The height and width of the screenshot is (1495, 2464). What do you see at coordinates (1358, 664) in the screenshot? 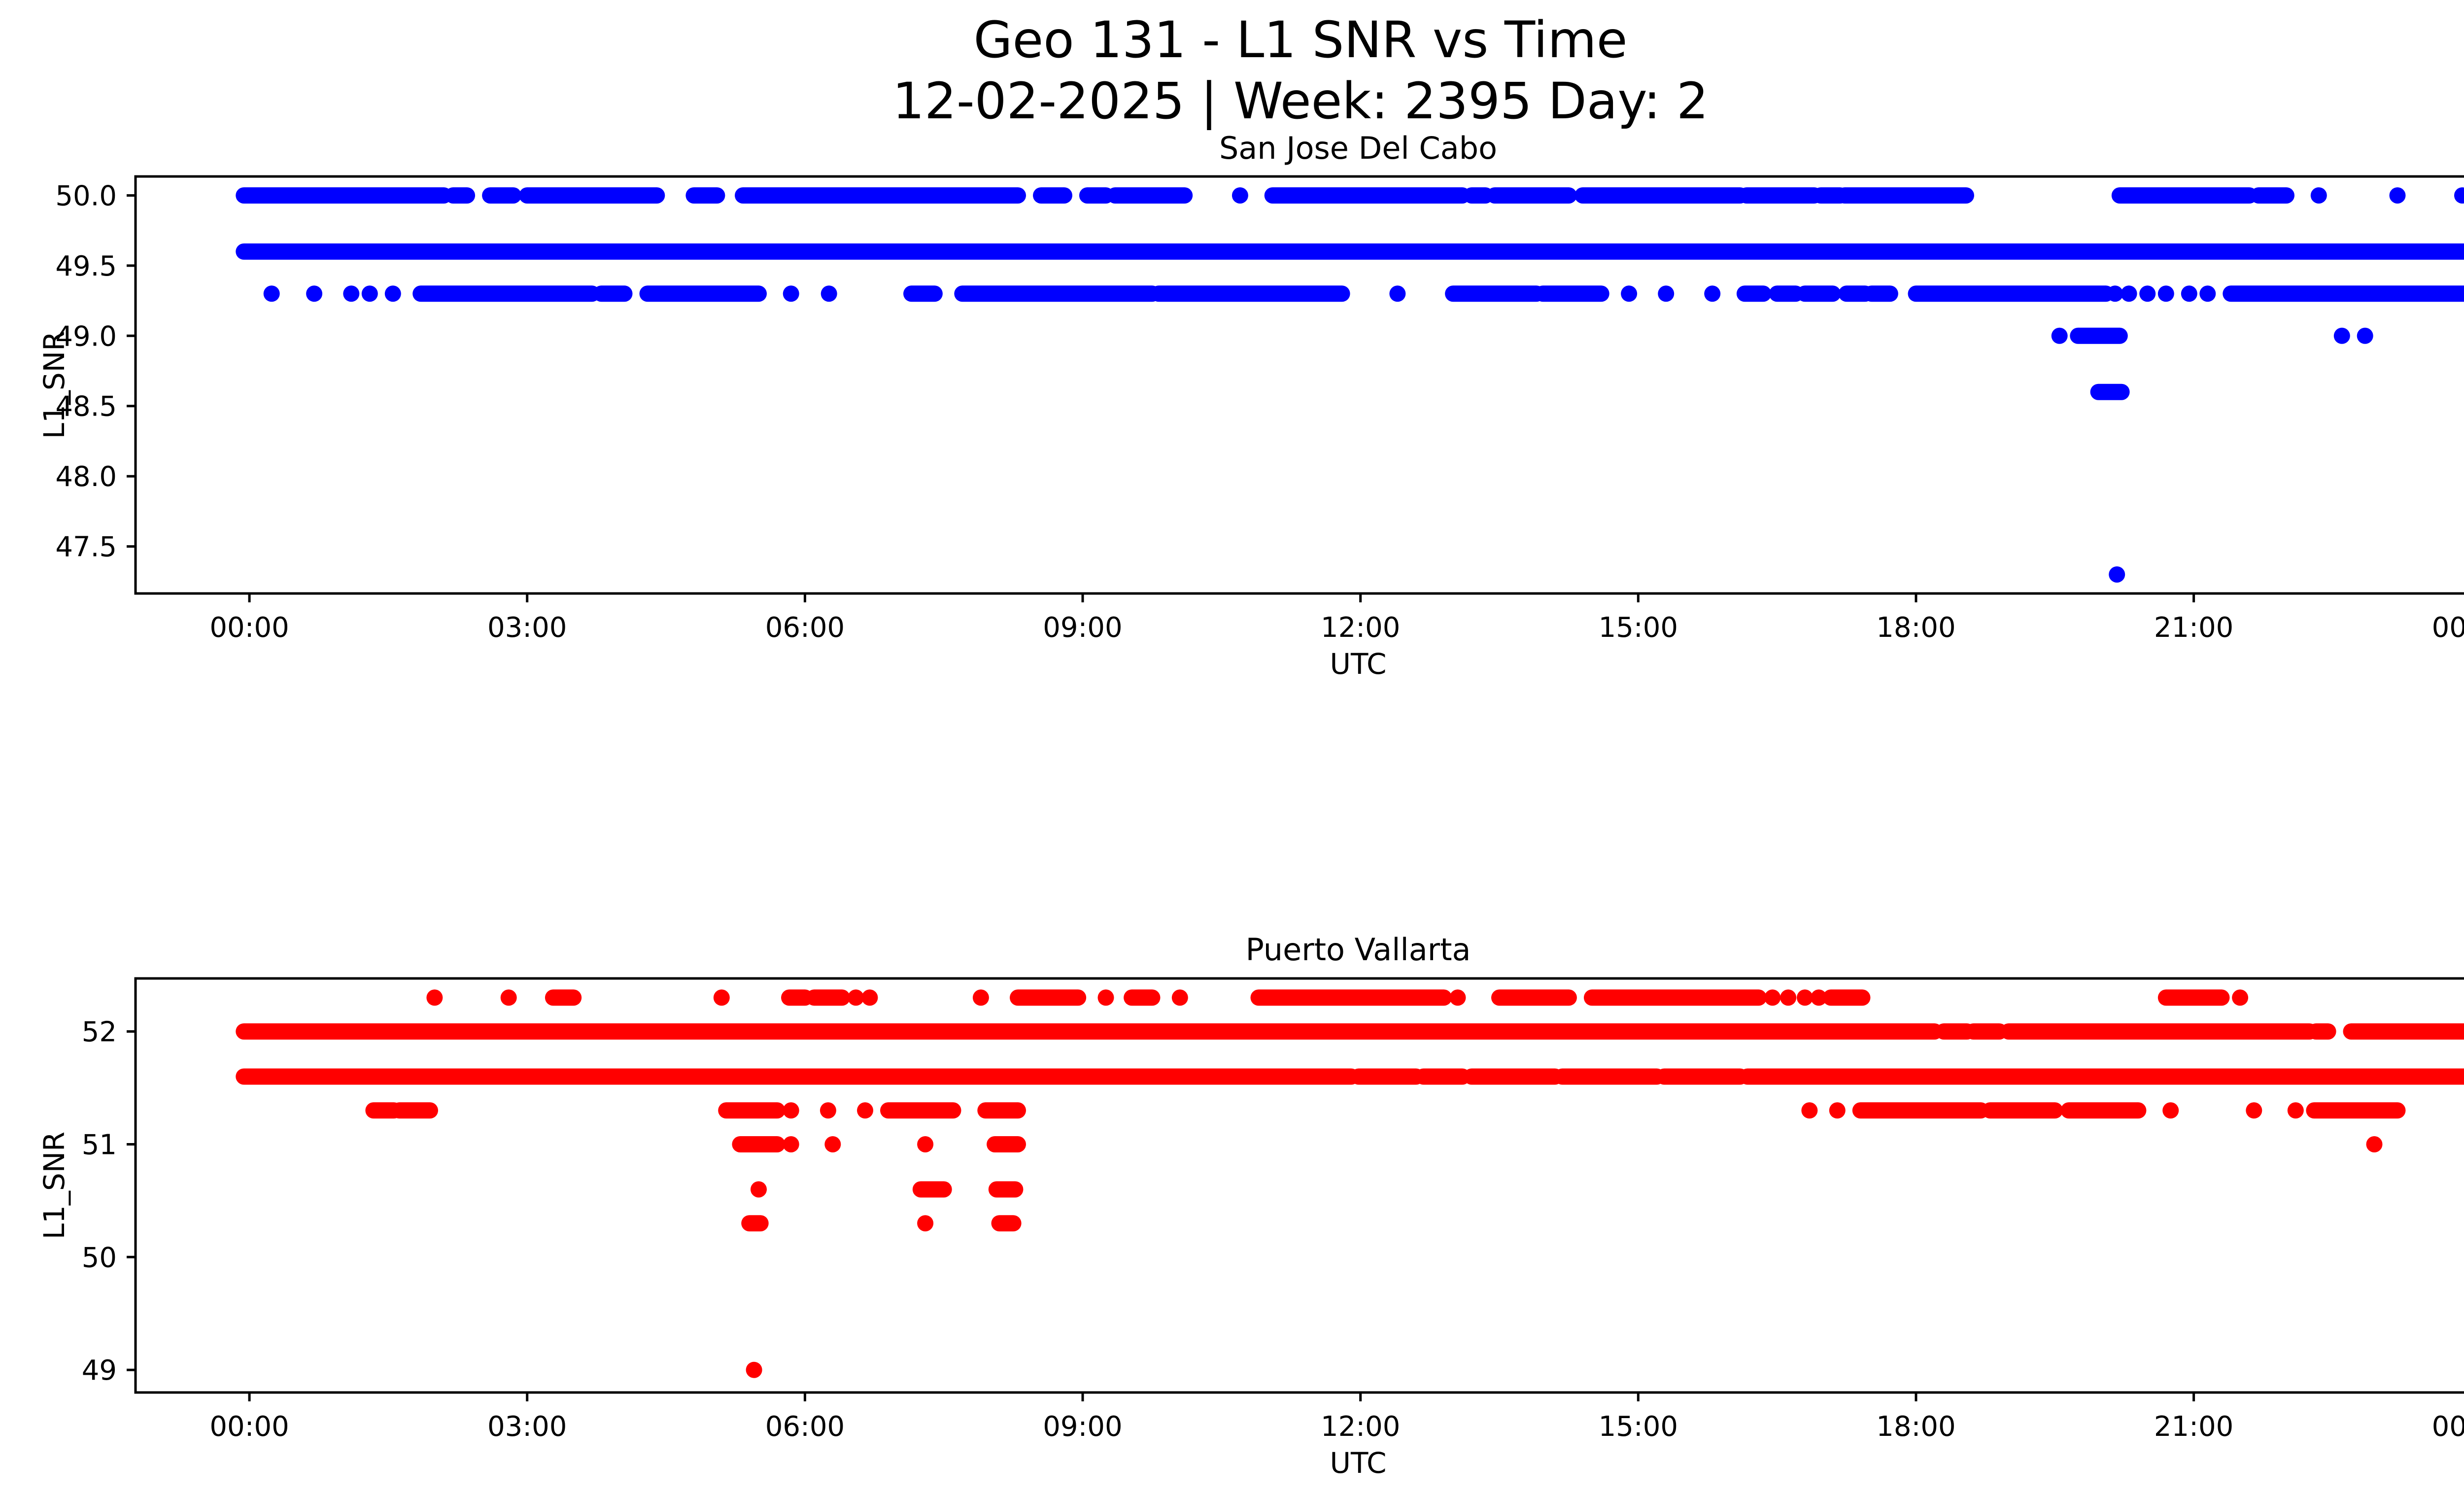
I see `x-axis-label-top: UTC` at bounding box center [1358, 664].